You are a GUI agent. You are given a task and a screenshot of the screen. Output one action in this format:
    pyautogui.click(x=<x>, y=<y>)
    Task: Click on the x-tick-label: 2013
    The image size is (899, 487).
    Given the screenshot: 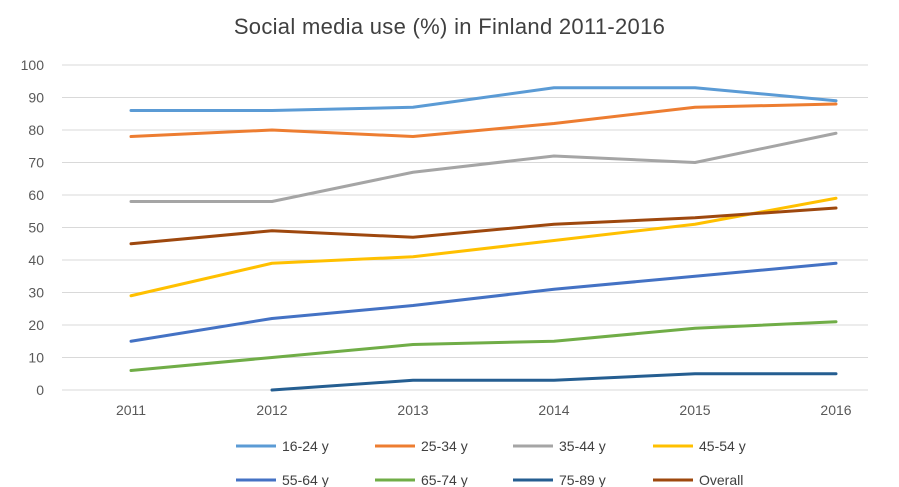 What is the action you would take?
    pyautogui.click(x=412, y=410)
    